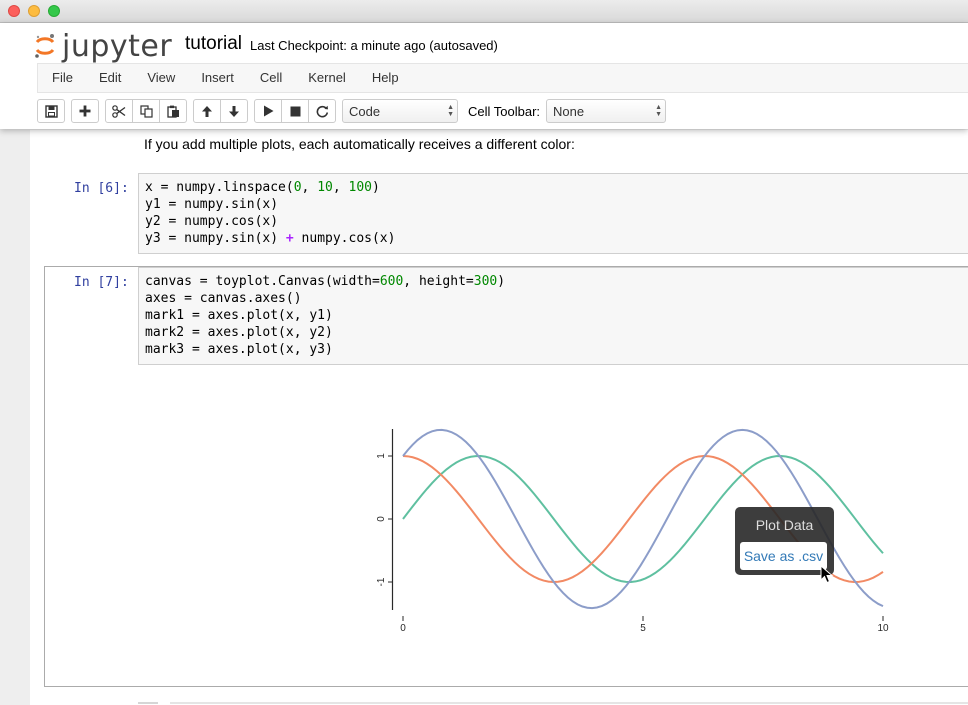 The width and height of the screenshot is (968, 705). Describe the element at coordinates (239, 349) in the screenshot. I see `code-line: mark3 = axes.plot(x, y3)` at that location.